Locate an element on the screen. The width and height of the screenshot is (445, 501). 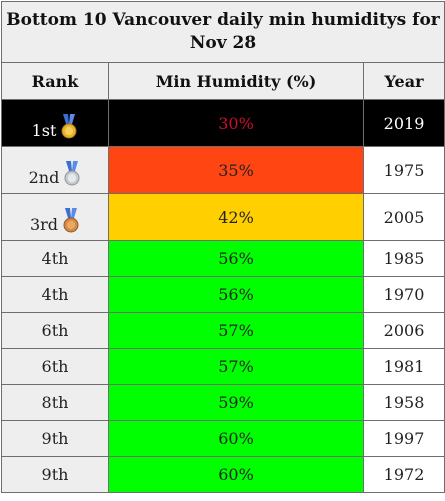
table-row: 6th 57% 1981 is located at coordinates (223, 366).